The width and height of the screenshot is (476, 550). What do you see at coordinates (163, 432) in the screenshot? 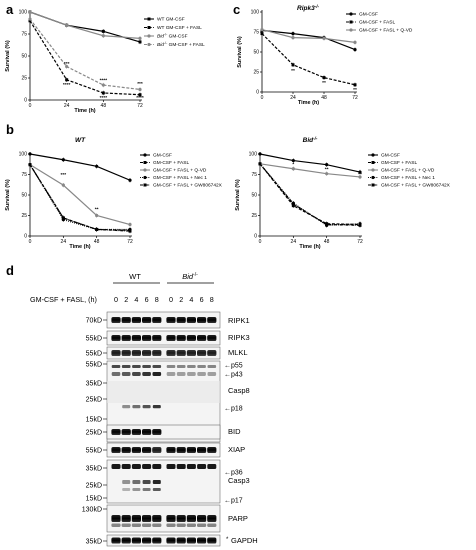
I see `blot-strip-bid` at bounding box center [163, 432].